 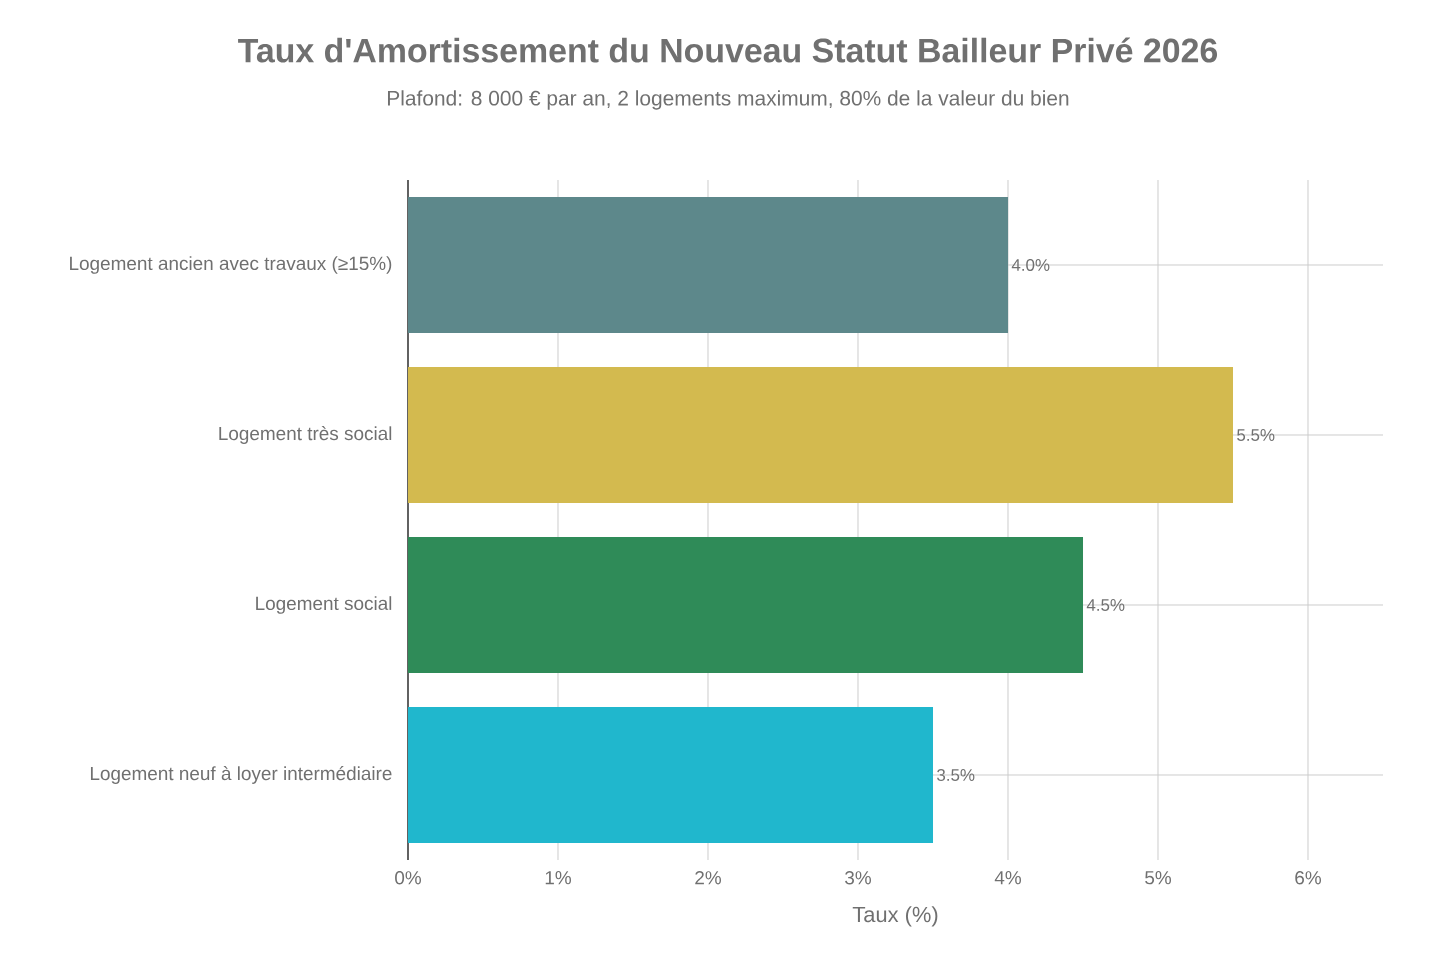 What do you see at coordinates (558, 878) in the screenshot?
I see `x-tick-label: 1%` at bounding box center [558, 878].